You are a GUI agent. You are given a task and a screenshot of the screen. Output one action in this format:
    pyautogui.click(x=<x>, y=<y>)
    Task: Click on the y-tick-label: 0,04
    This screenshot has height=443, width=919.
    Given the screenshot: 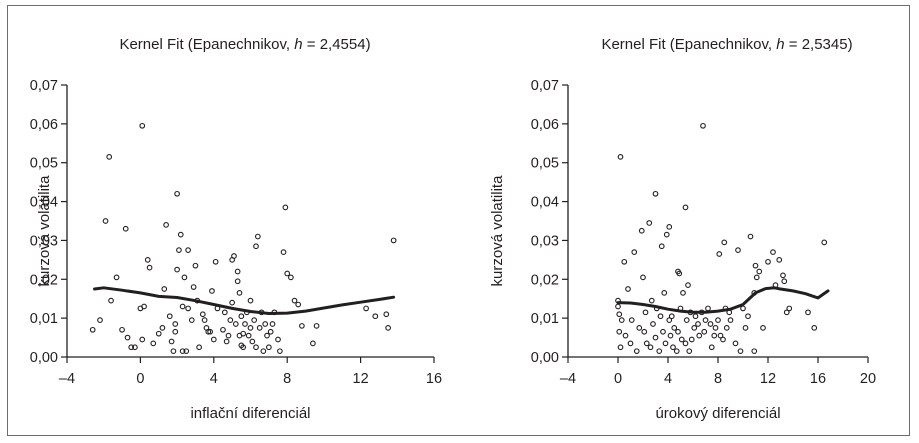 What is the action you would take?
    pyautogui.click(x=545, y=203)
    